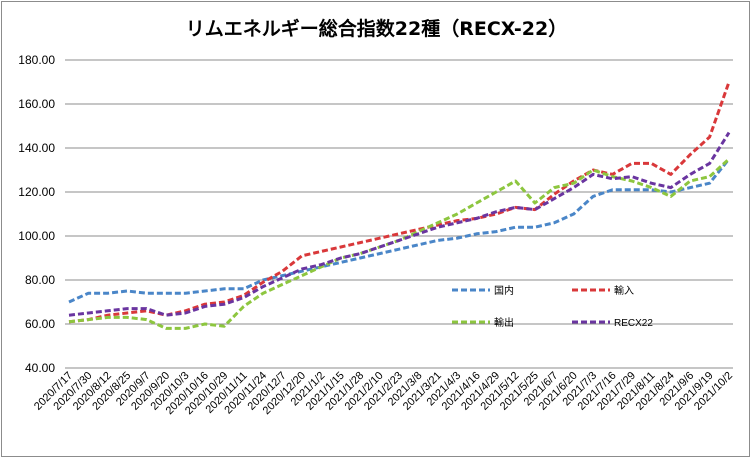  What do you see at coordinates (36, 192) in the screenshot?
I see `y-tick-label: 120.00` at bounding box center [36, 192].